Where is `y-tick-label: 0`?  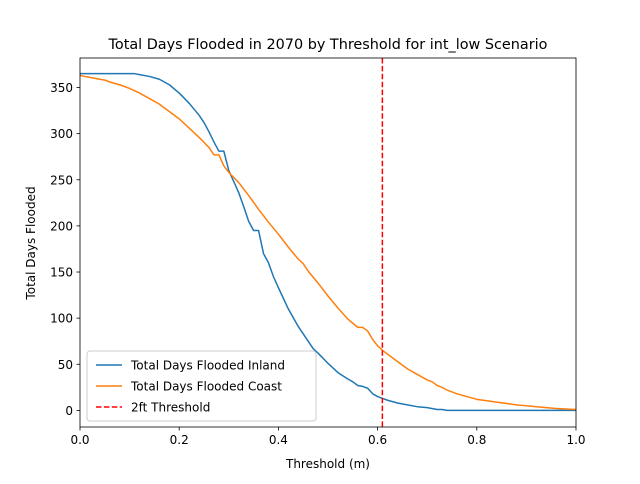
y-tick-label: 0 is located at coordinates (69, 411).